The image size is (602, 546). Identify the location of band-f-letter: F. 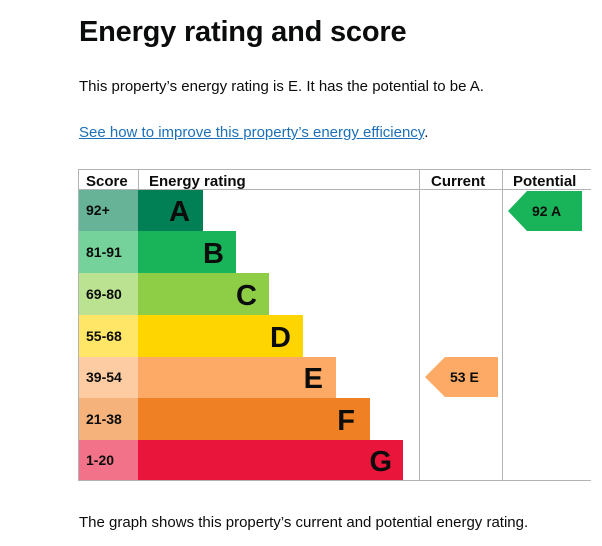
(346, 421).